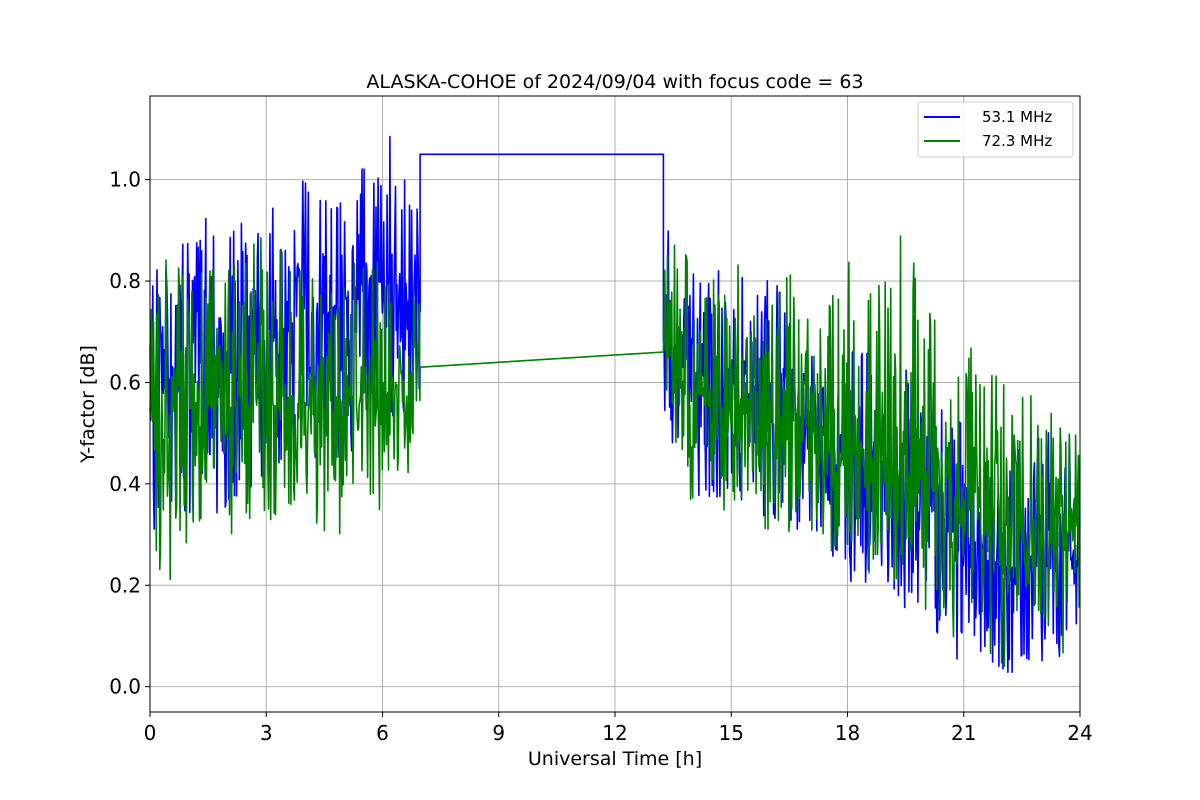  I want to click on legend-frame, so click(995, 129).